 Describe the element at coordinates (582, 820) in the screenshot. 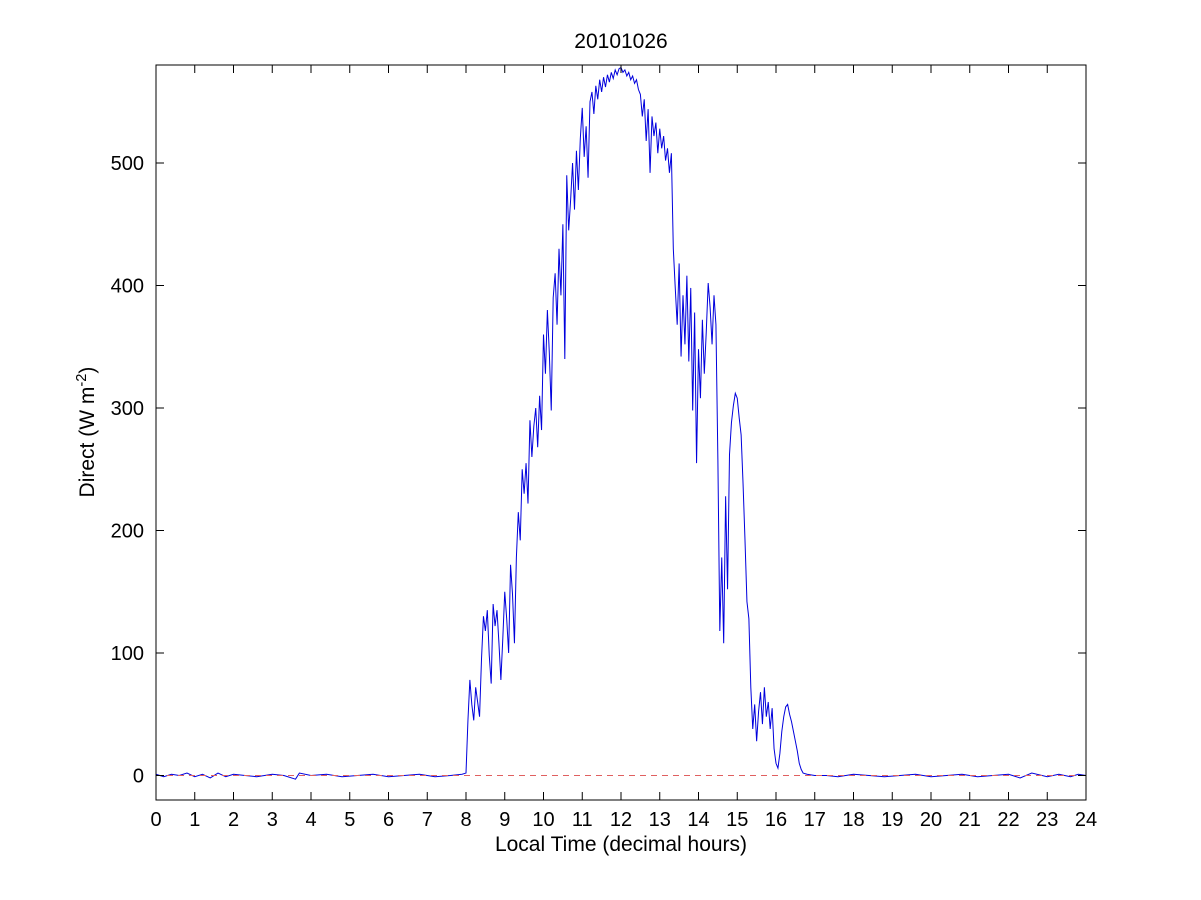

I see `x-tick-label: 11` at that location.